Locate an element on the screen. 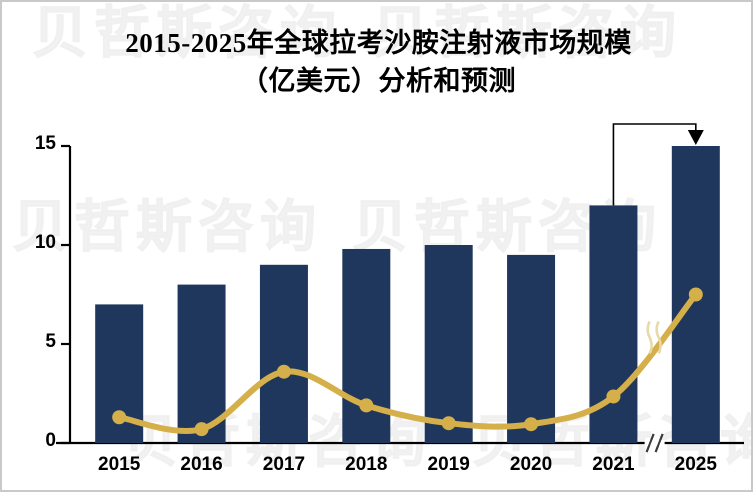 The width and height of the screenshot is (753, 492). bar-2019 is located at coordinates (448, 344).